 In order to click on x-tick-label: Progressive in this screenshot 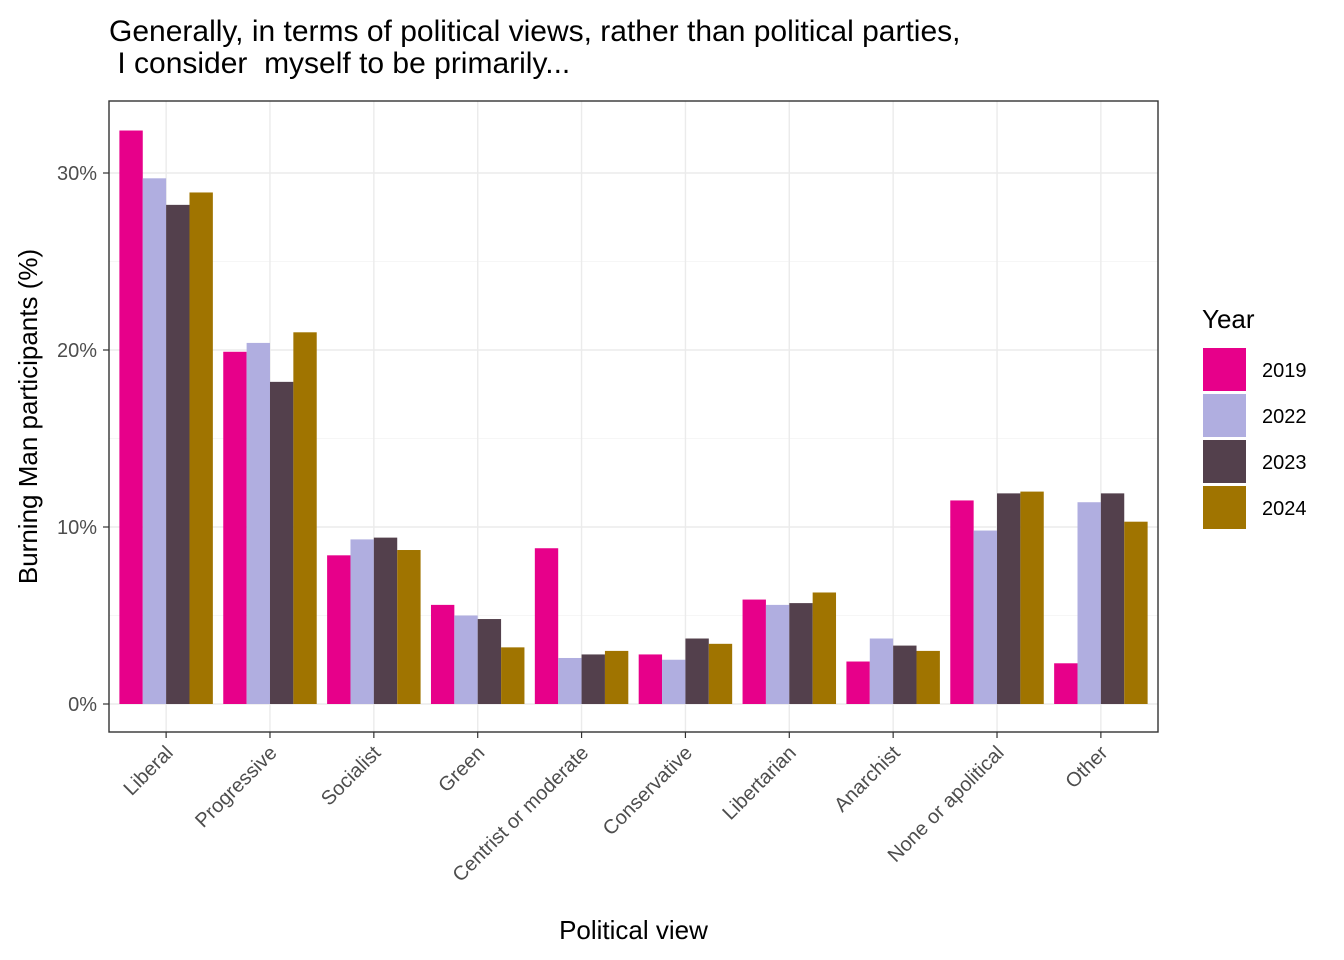, I will do `click(236, 787)`.